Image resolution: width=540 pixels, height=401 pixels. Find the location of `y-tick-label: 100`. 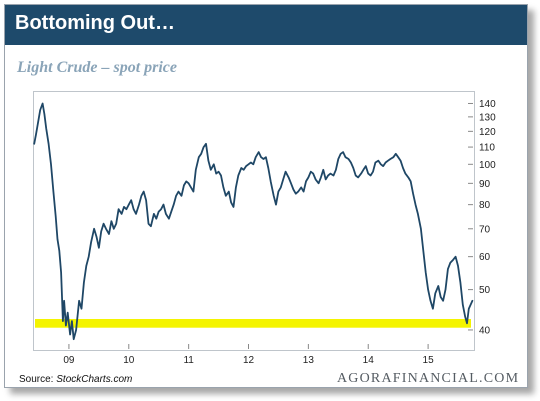

y-tick-label: 100 is located at coordinates (487, 165).